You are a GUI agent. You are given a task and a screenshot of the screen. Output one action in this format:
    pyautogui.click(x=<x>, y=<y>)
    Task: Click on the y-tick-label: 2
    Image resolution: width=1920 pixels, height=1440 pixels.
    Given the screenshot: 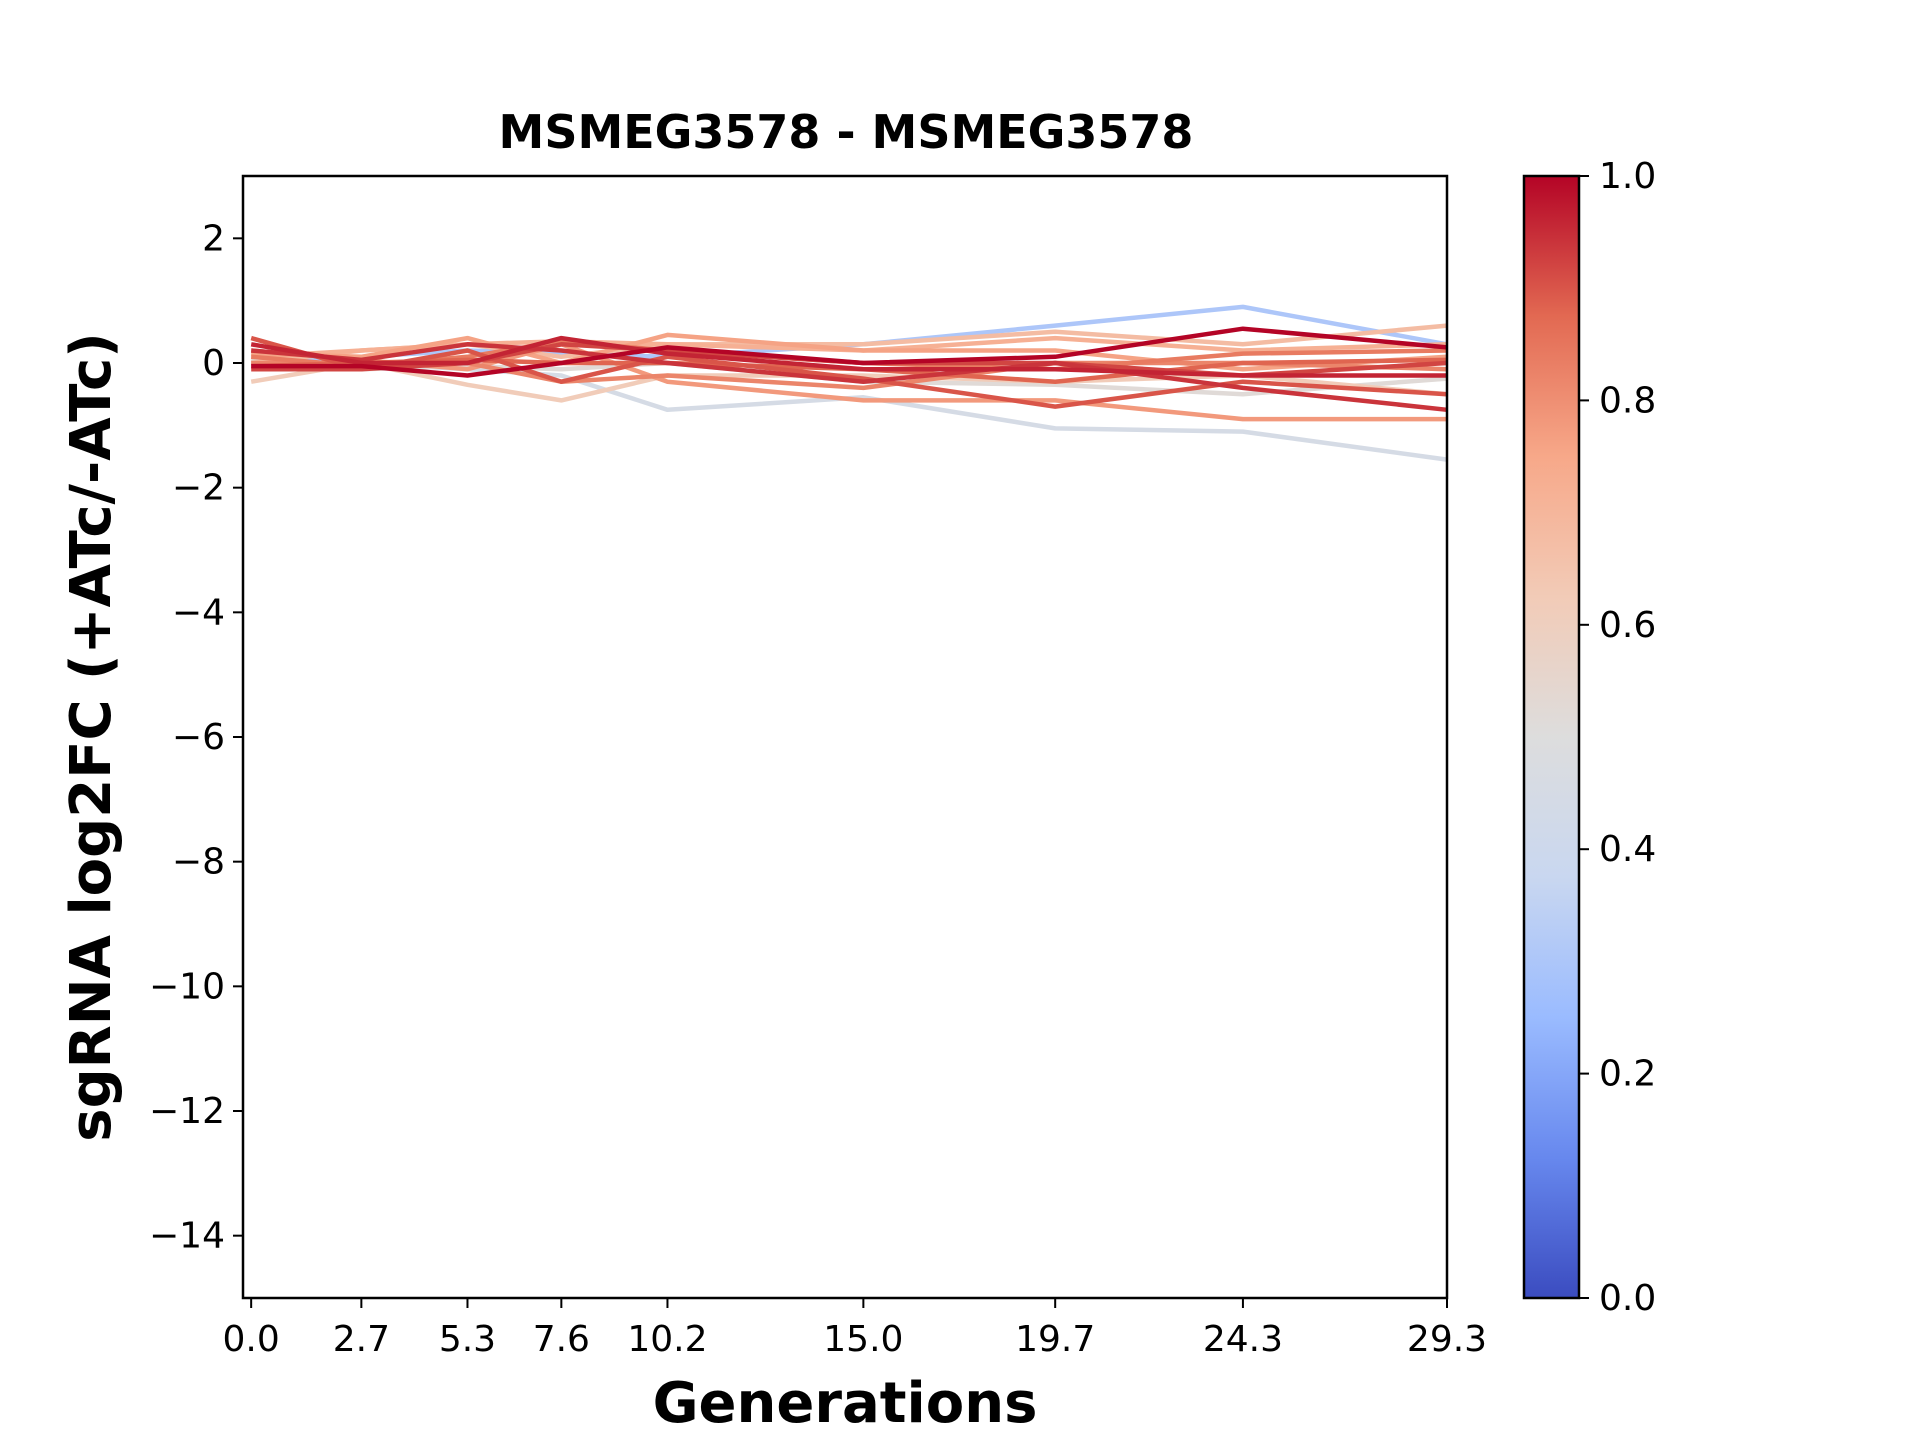 What is the action you would take?
    pyautogui.click(x=213, y=238)
    